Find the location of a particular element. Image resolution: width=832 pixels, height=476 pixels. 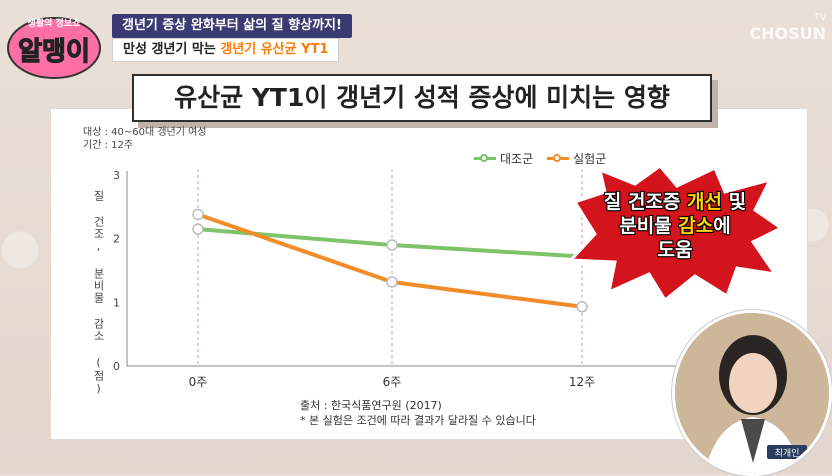

chart-title: 유산균 YT1이 갱년기 성적 증상에 미치는 영향 is located at coordinates (422, 98).